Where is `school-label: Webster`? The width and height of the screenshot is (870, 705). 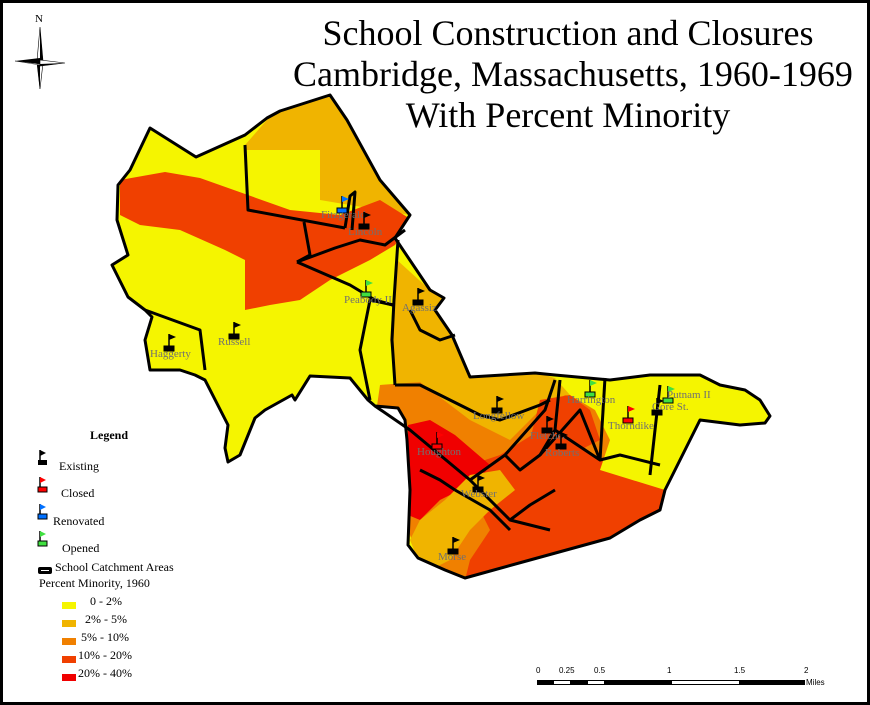 school-label: Webster is located at coordinates (479, 494).